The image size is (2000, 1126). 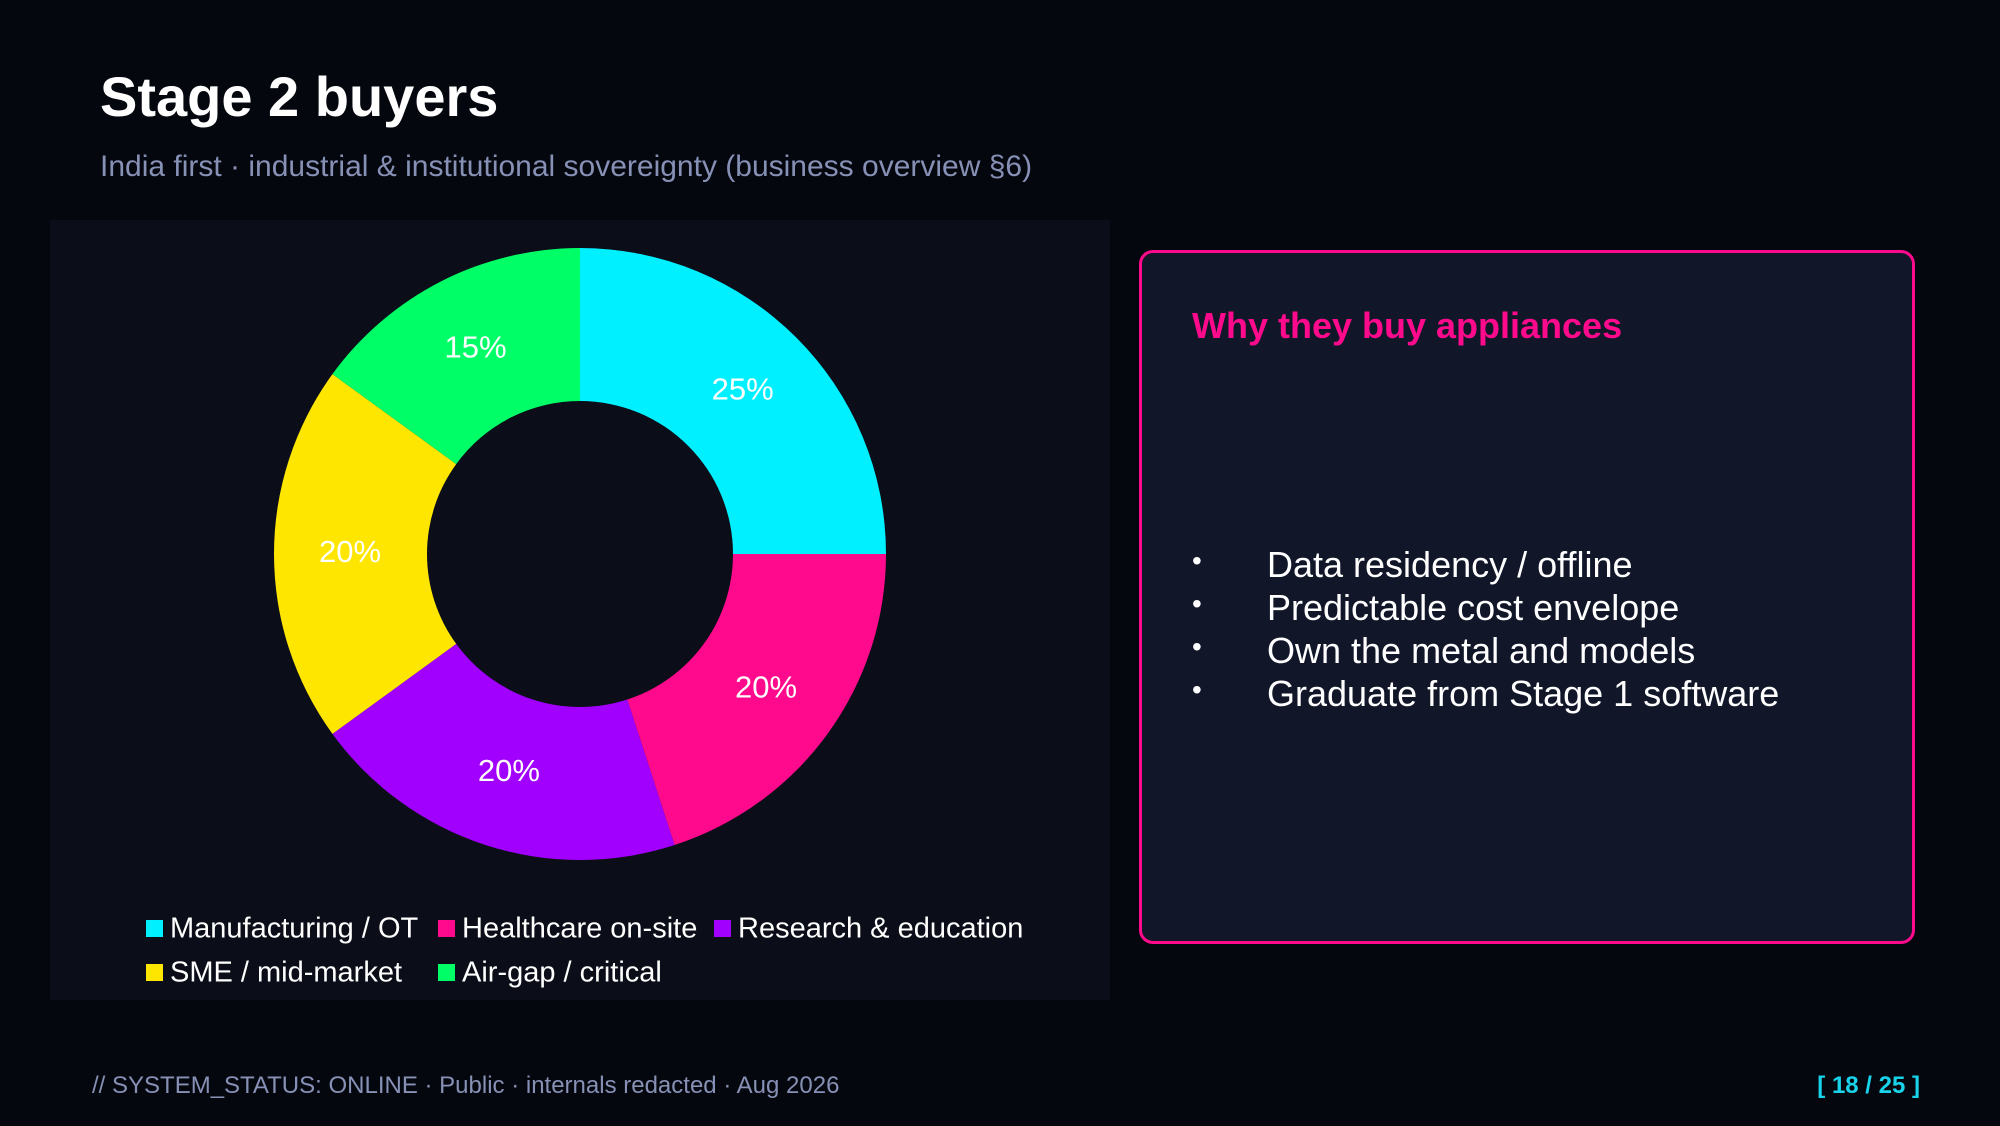 What do you see at coordinates (476, 346) in the screenshot?
I see `value-label: 15%` at bounding box center [476, 346].